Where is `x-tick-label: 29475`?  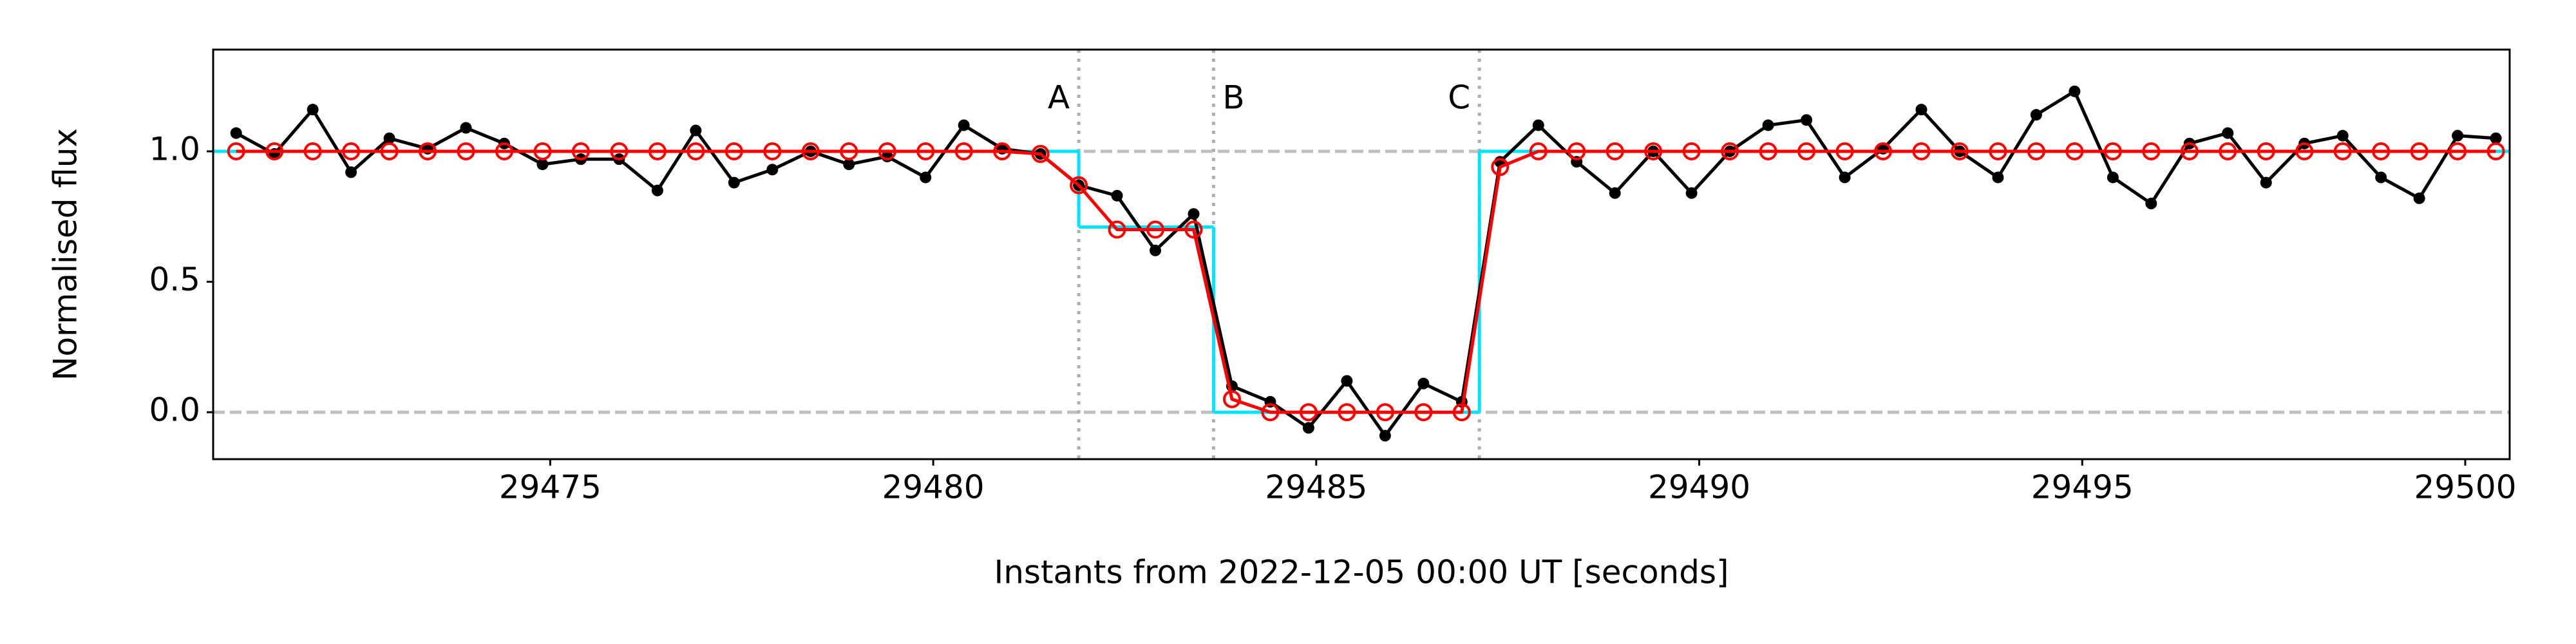 x-tick-label: 29475 is located at coordinates (550, 487).